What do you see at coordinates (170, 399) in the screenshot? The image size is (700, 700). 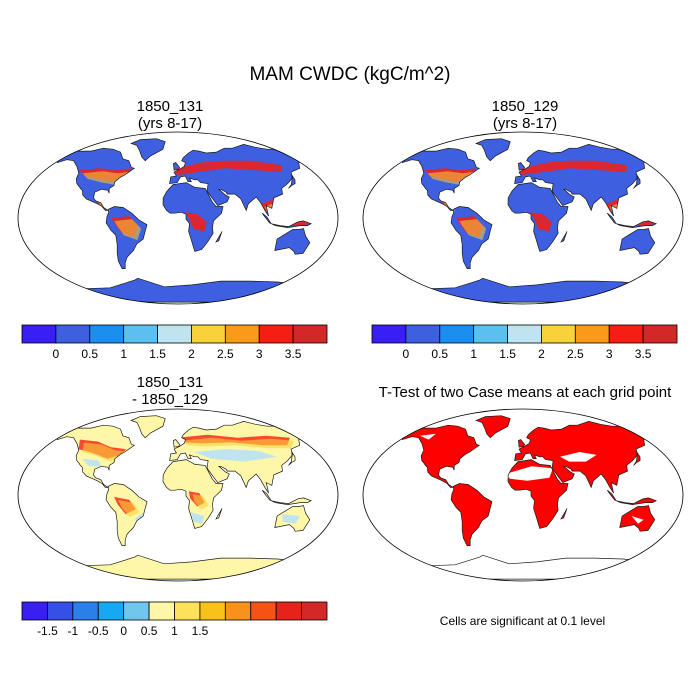 I see `panel-title-line2: - 1850_129` at bounding box center [170, 399].